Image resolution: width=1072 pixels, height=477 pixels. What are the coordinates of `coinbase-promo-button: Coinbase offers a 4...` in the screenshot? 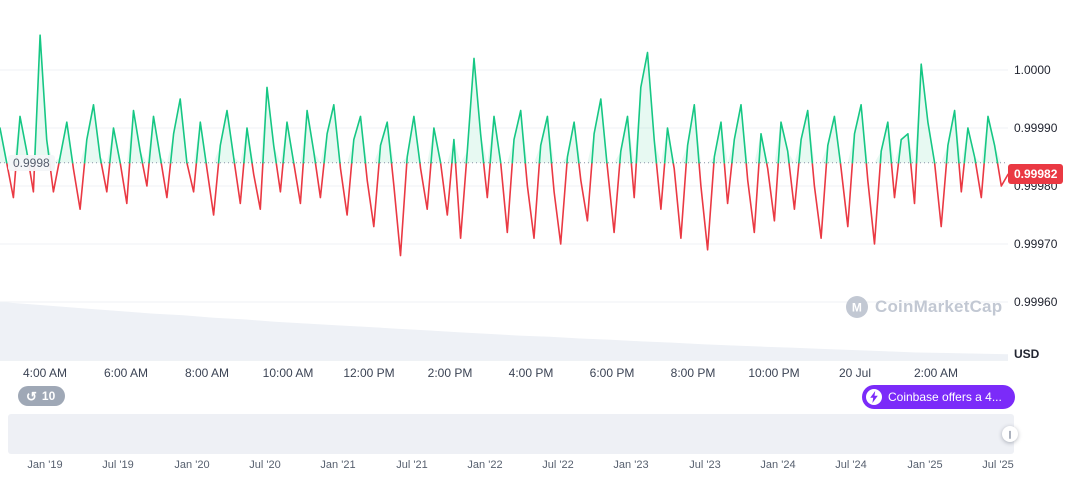 It's located at (938, 397).